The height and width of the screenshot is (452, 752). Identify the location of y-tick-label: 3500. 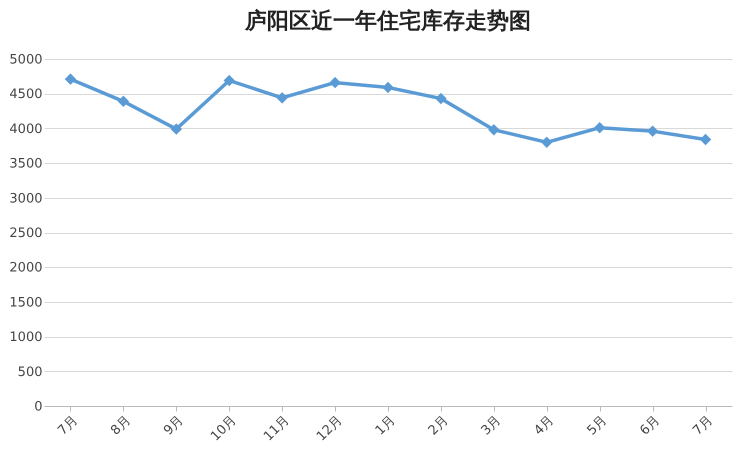
(25, 164).